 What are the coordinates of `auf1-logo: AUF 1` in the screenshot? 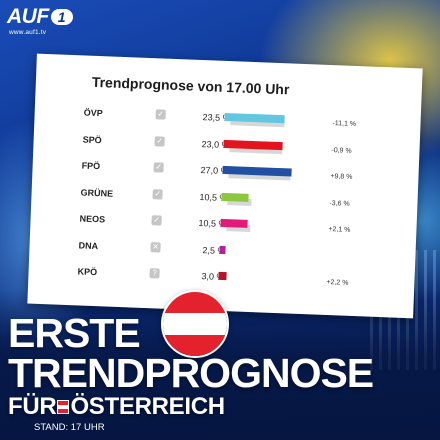 It's located at (40, 17).